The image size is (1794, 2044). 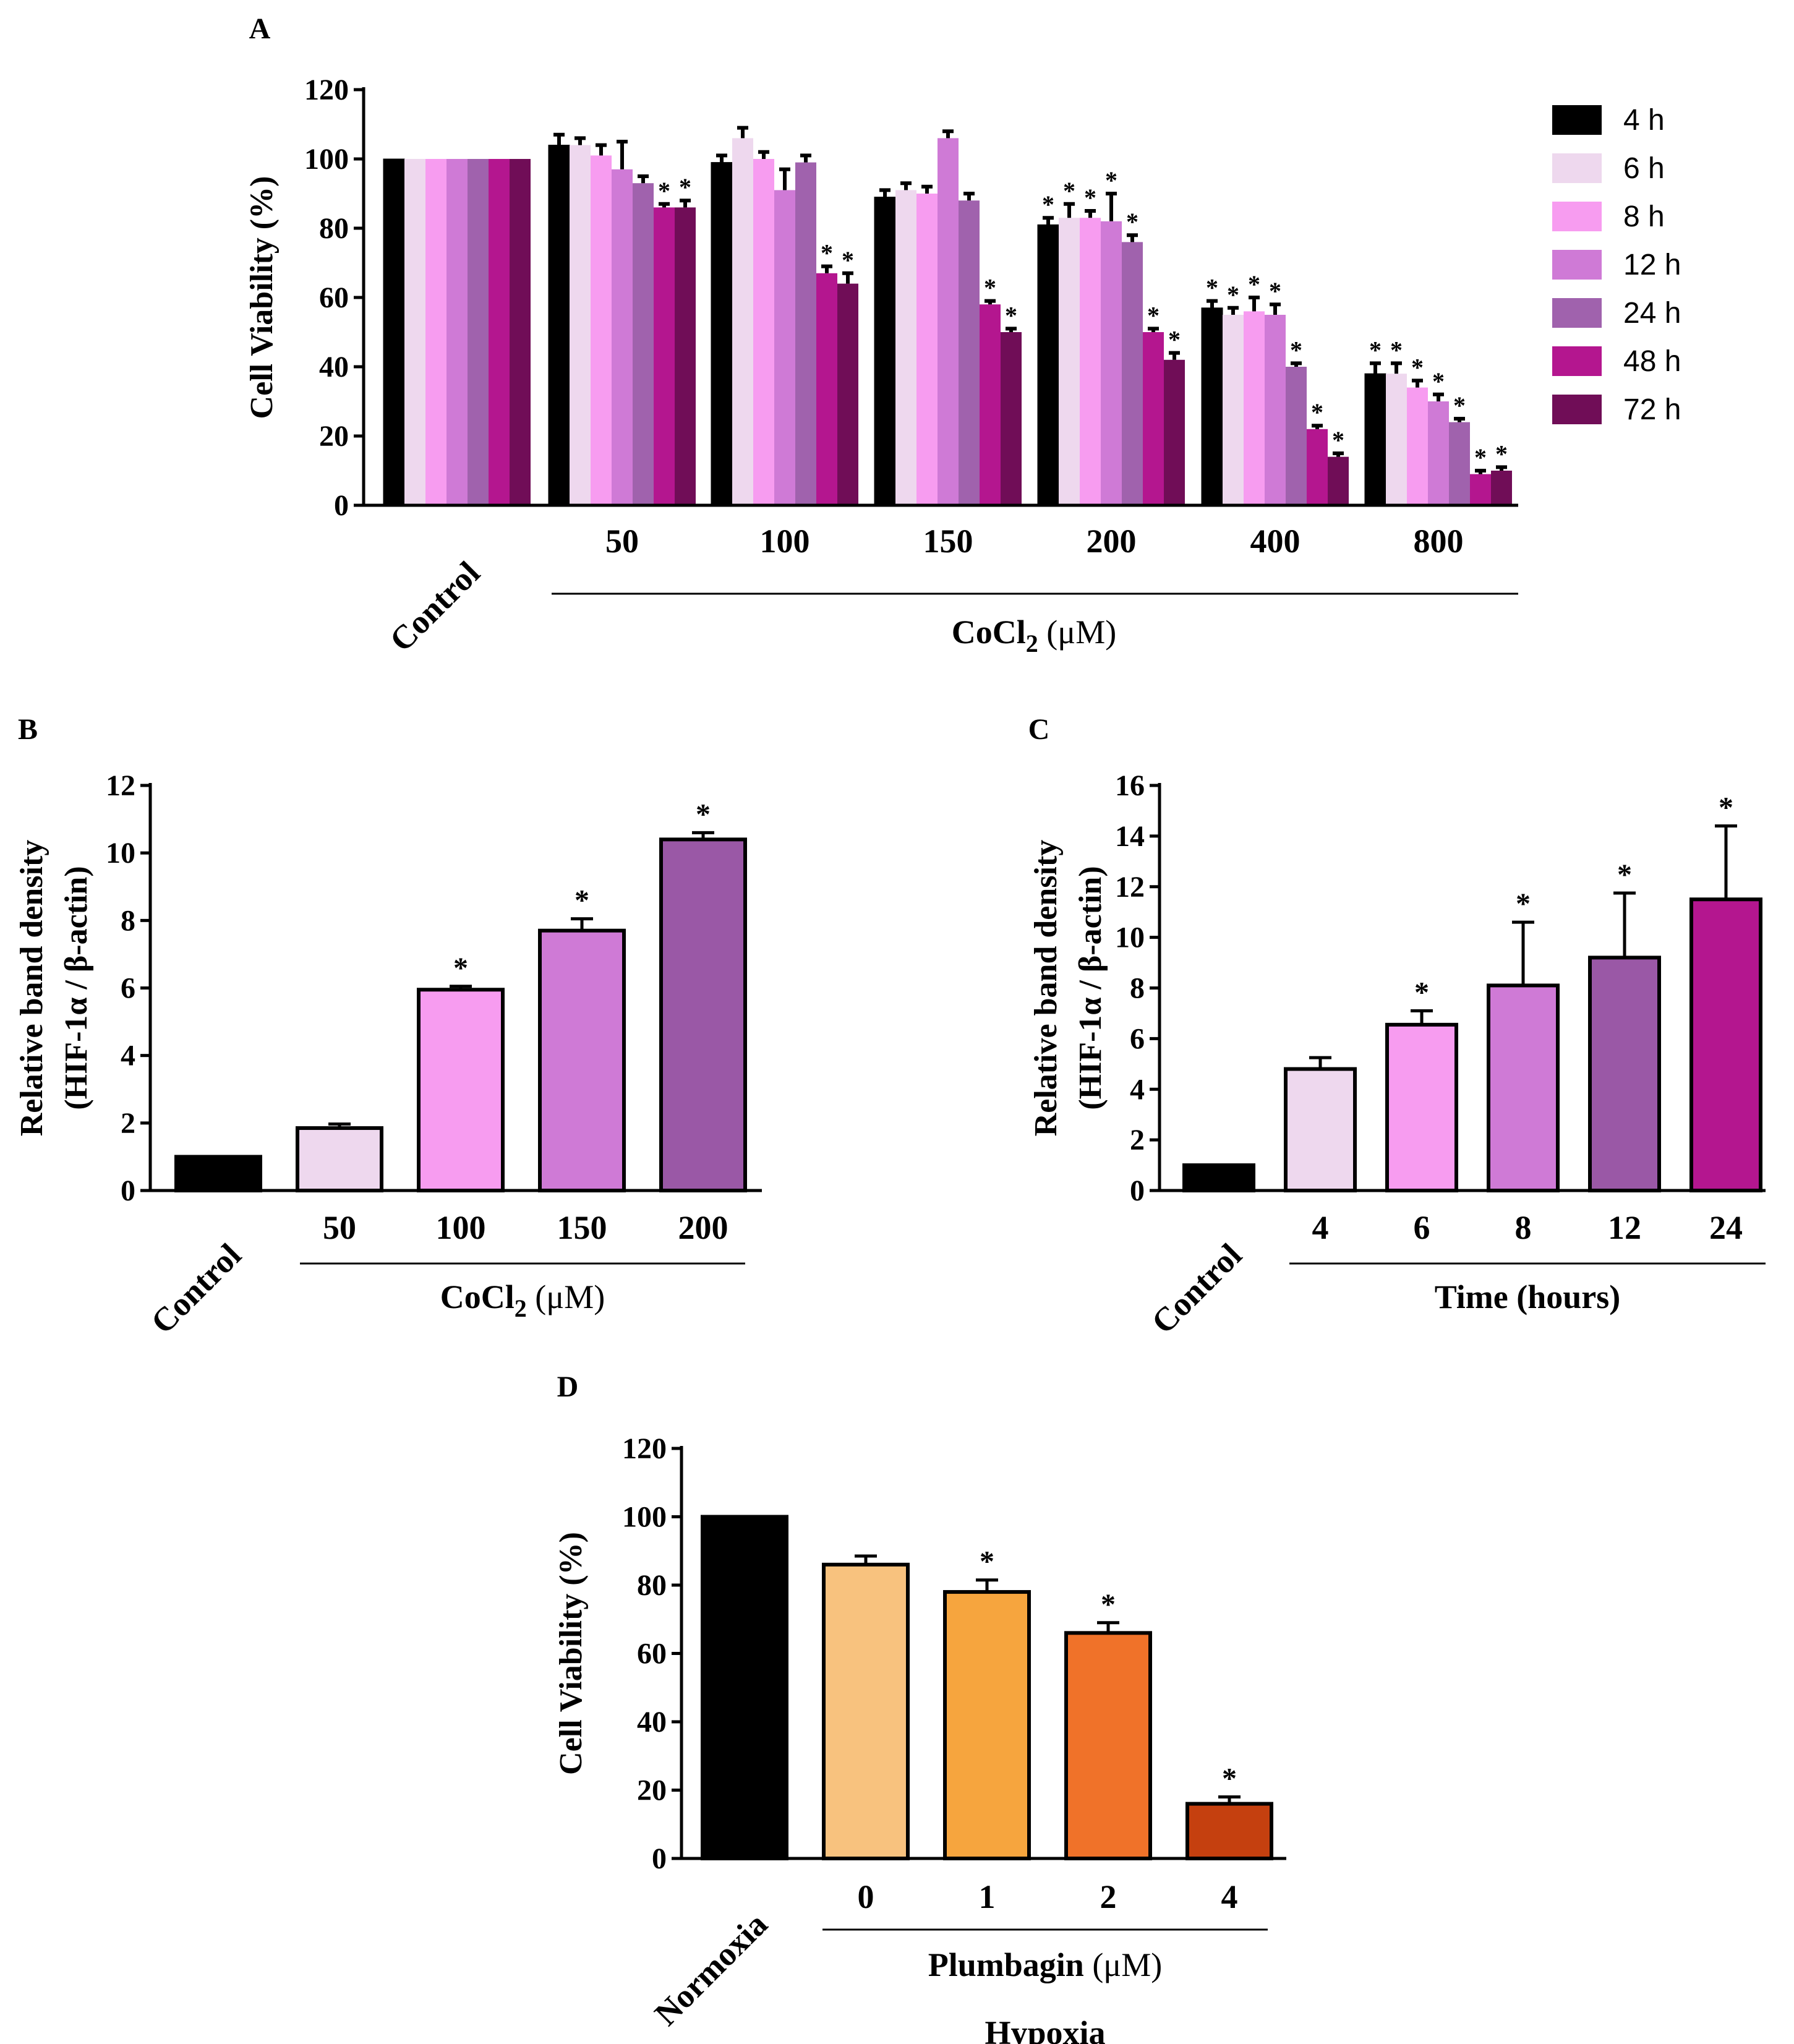 What do you see at coordinates (1045, 2029) in the screenshot?
I see `x-group-label: Hypoxia` at bounding box center [1045, 2029].